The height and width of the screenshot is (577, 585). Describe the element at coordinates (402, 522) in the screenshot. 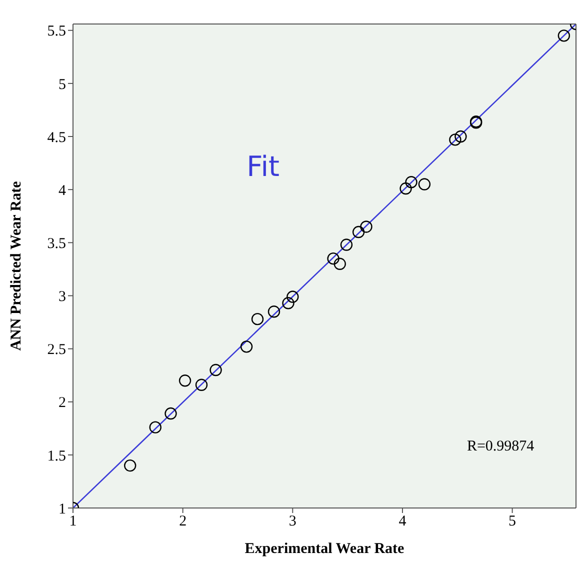

I see `x-tick-label: 4` at that location.